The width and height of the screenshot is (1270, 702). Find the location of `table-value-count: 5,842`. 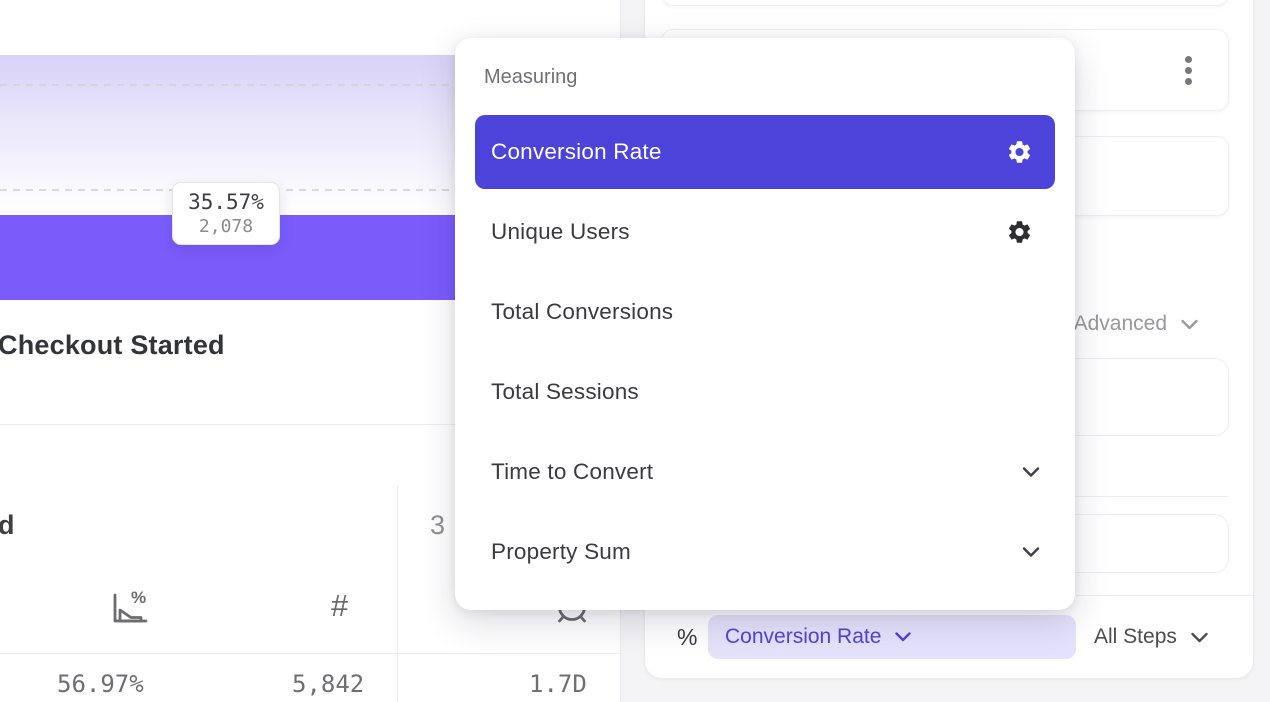

table-value-count: 5,842 is located at coordinates (328, 684).